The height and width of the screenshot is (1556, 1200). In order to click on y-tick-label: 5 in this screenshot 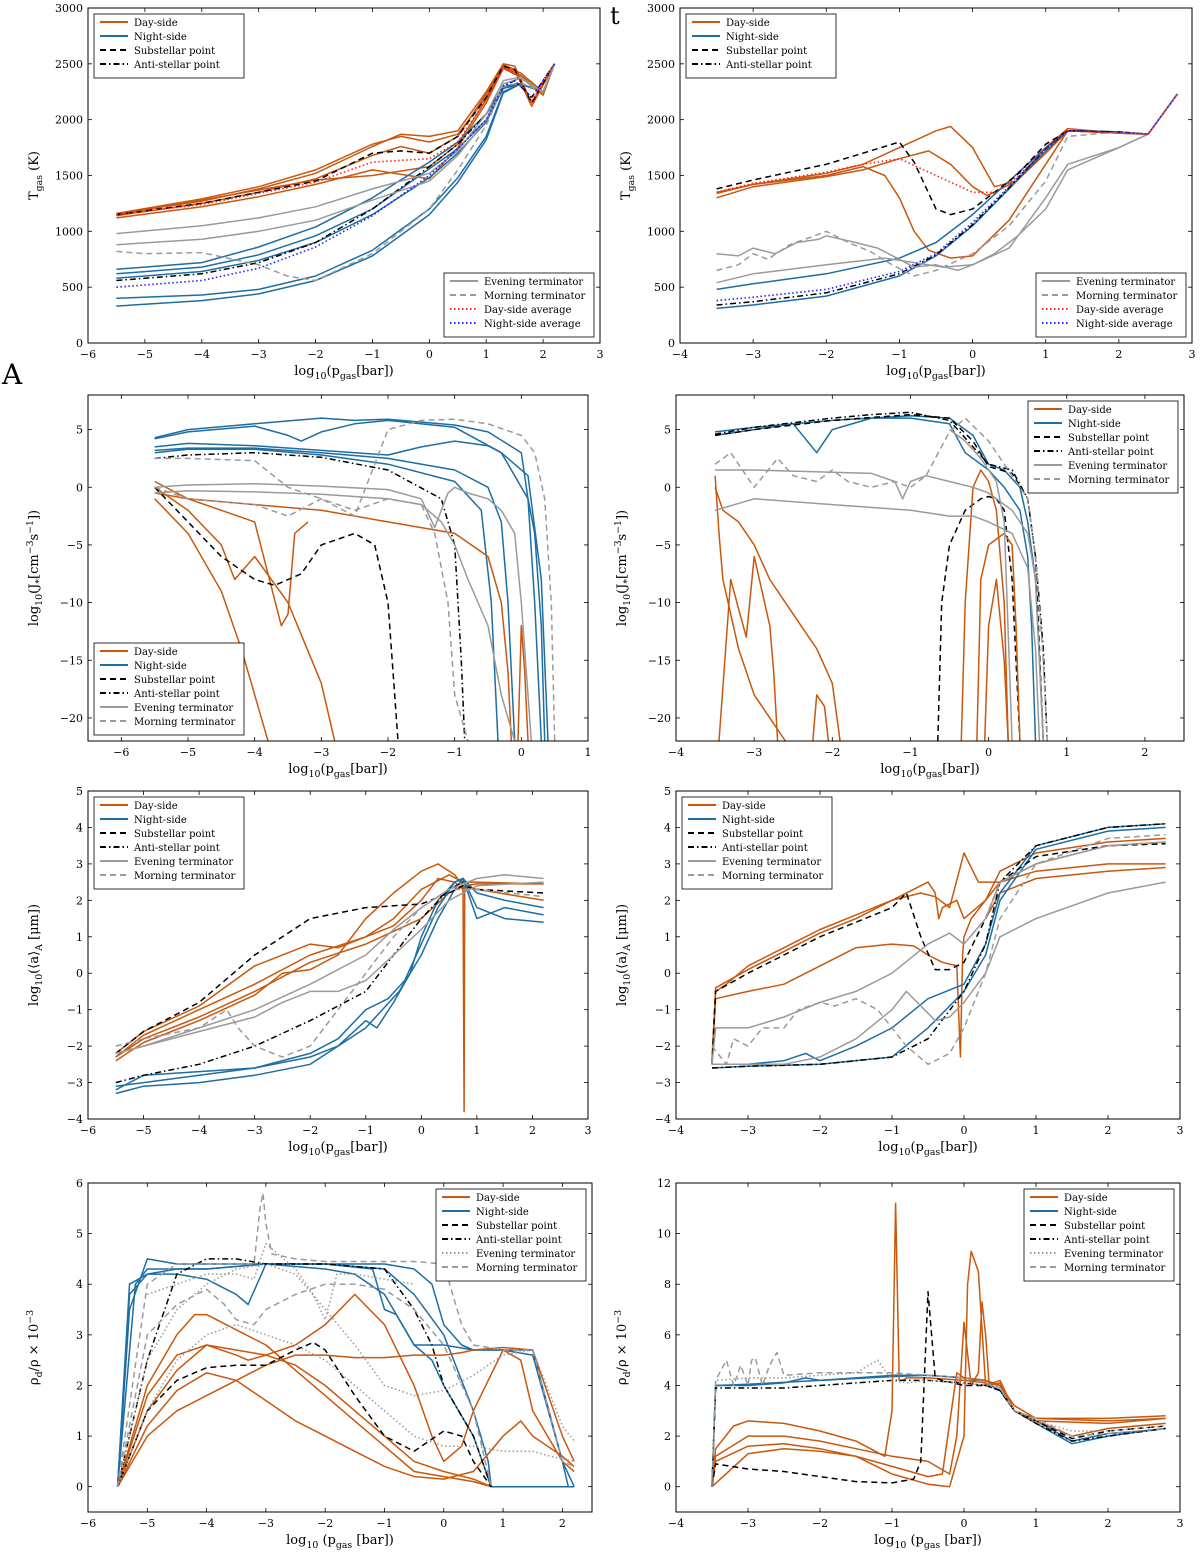, I will do `click(79, 430)`.